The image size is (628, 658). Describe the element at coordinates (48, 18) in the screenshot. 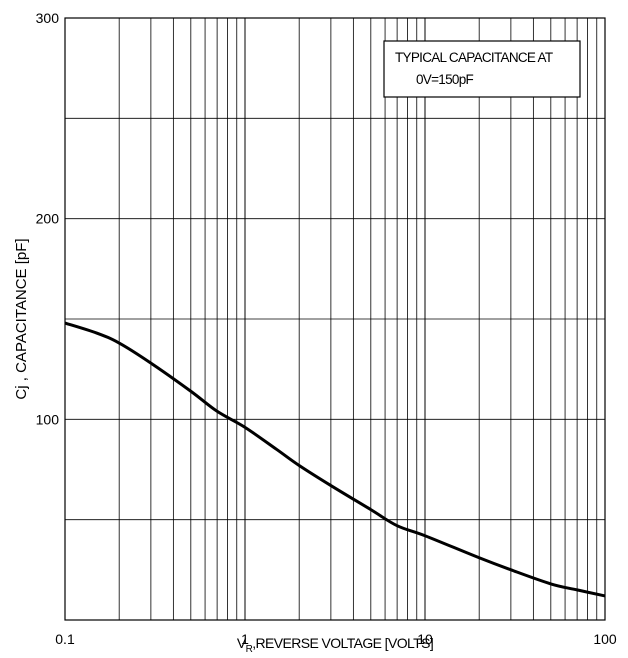

I see `y-tick-label: 300` at that location.